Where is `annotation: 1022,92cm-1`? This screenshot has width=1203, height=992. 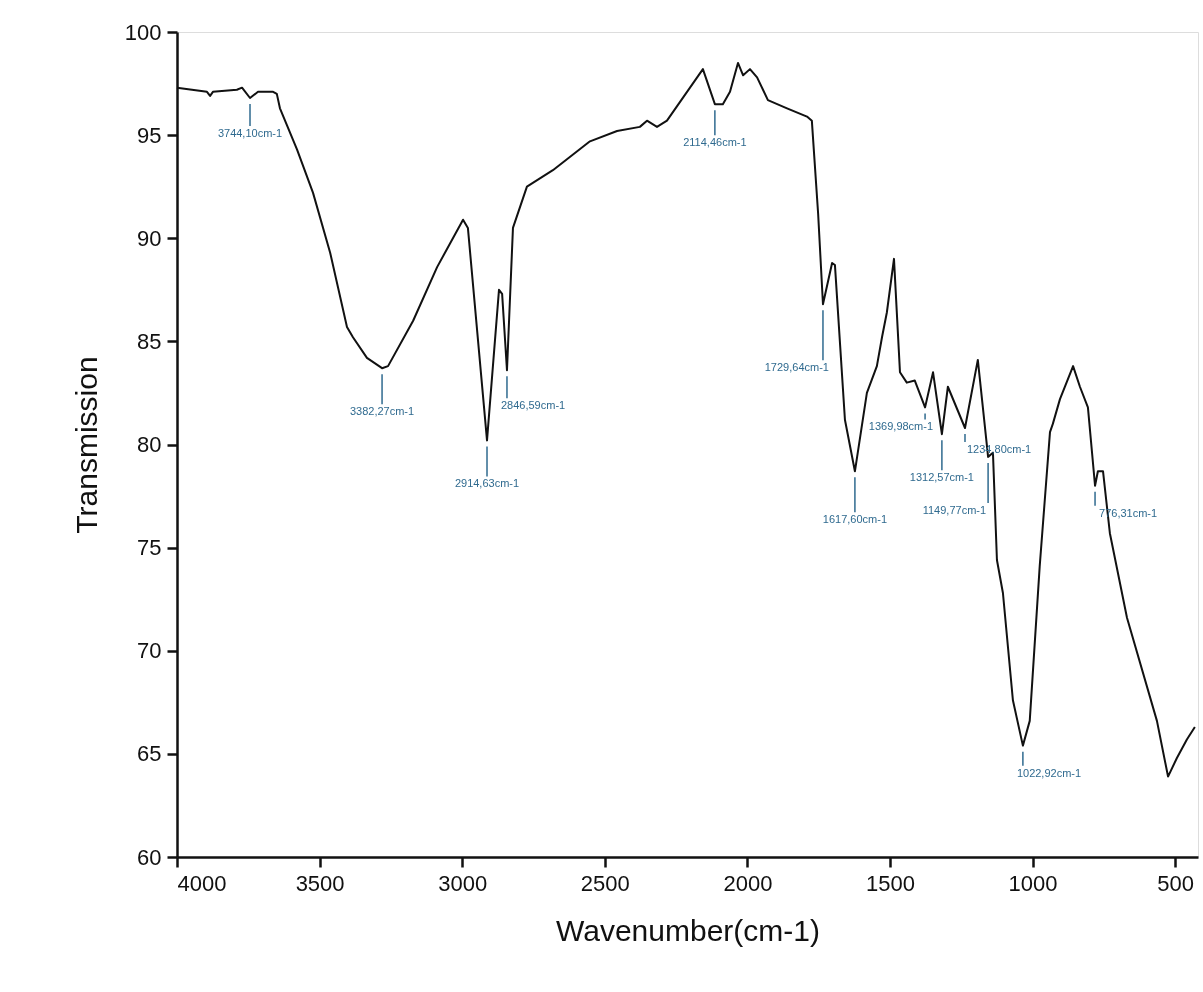
annotation: 1022,92cm-1 is located at coordinates (1049, 772).